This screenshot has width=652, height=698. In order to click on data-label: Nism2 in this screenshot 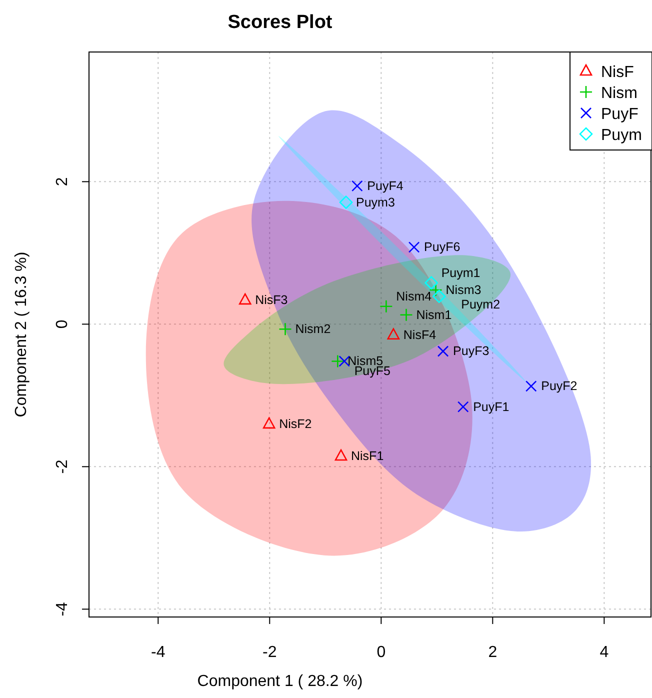, I will do `click(313, 329)`.